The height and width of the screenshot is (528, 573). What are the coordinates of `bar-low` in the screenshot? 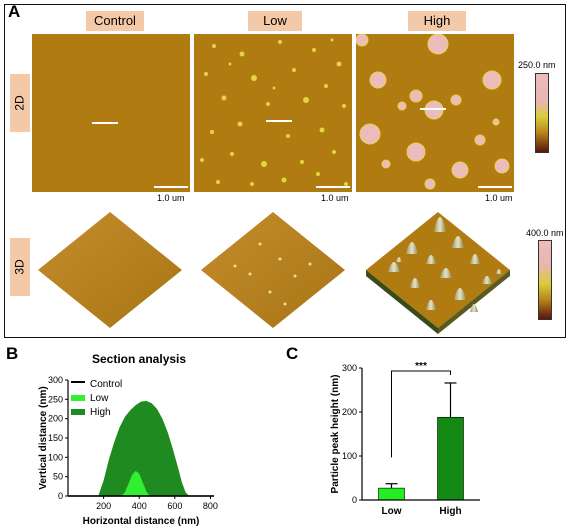 It's located at (391, 494).